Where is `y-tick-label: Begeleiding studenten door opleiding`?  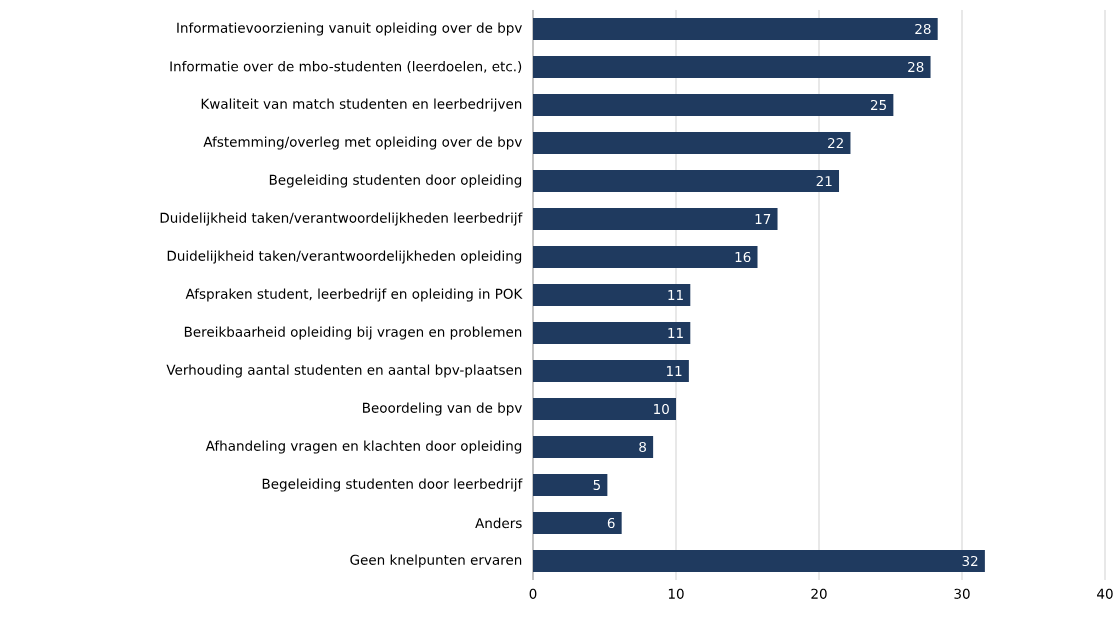 y-tick-label: Begeleiding studenten door opleiding is located at coordinates (395, 181).